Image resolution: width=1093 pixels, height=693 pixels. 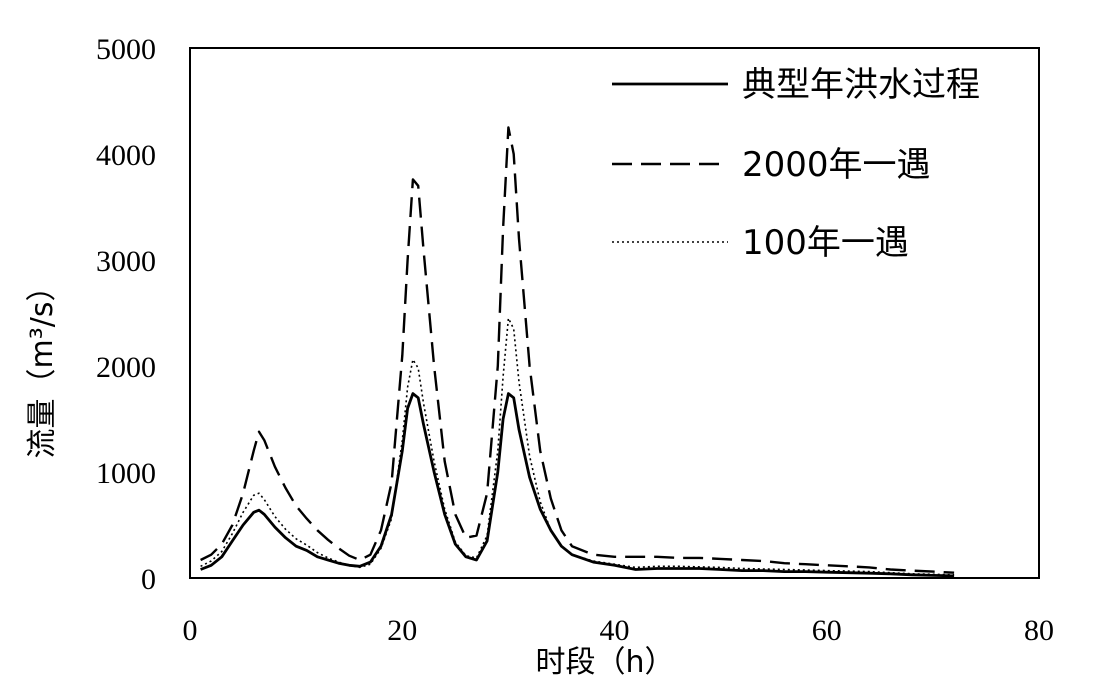 What do you see at coordinates (836, 165) in the screenshot?
I see `legend-label-2: 2000年一遇` at bounding box center [836, 165].